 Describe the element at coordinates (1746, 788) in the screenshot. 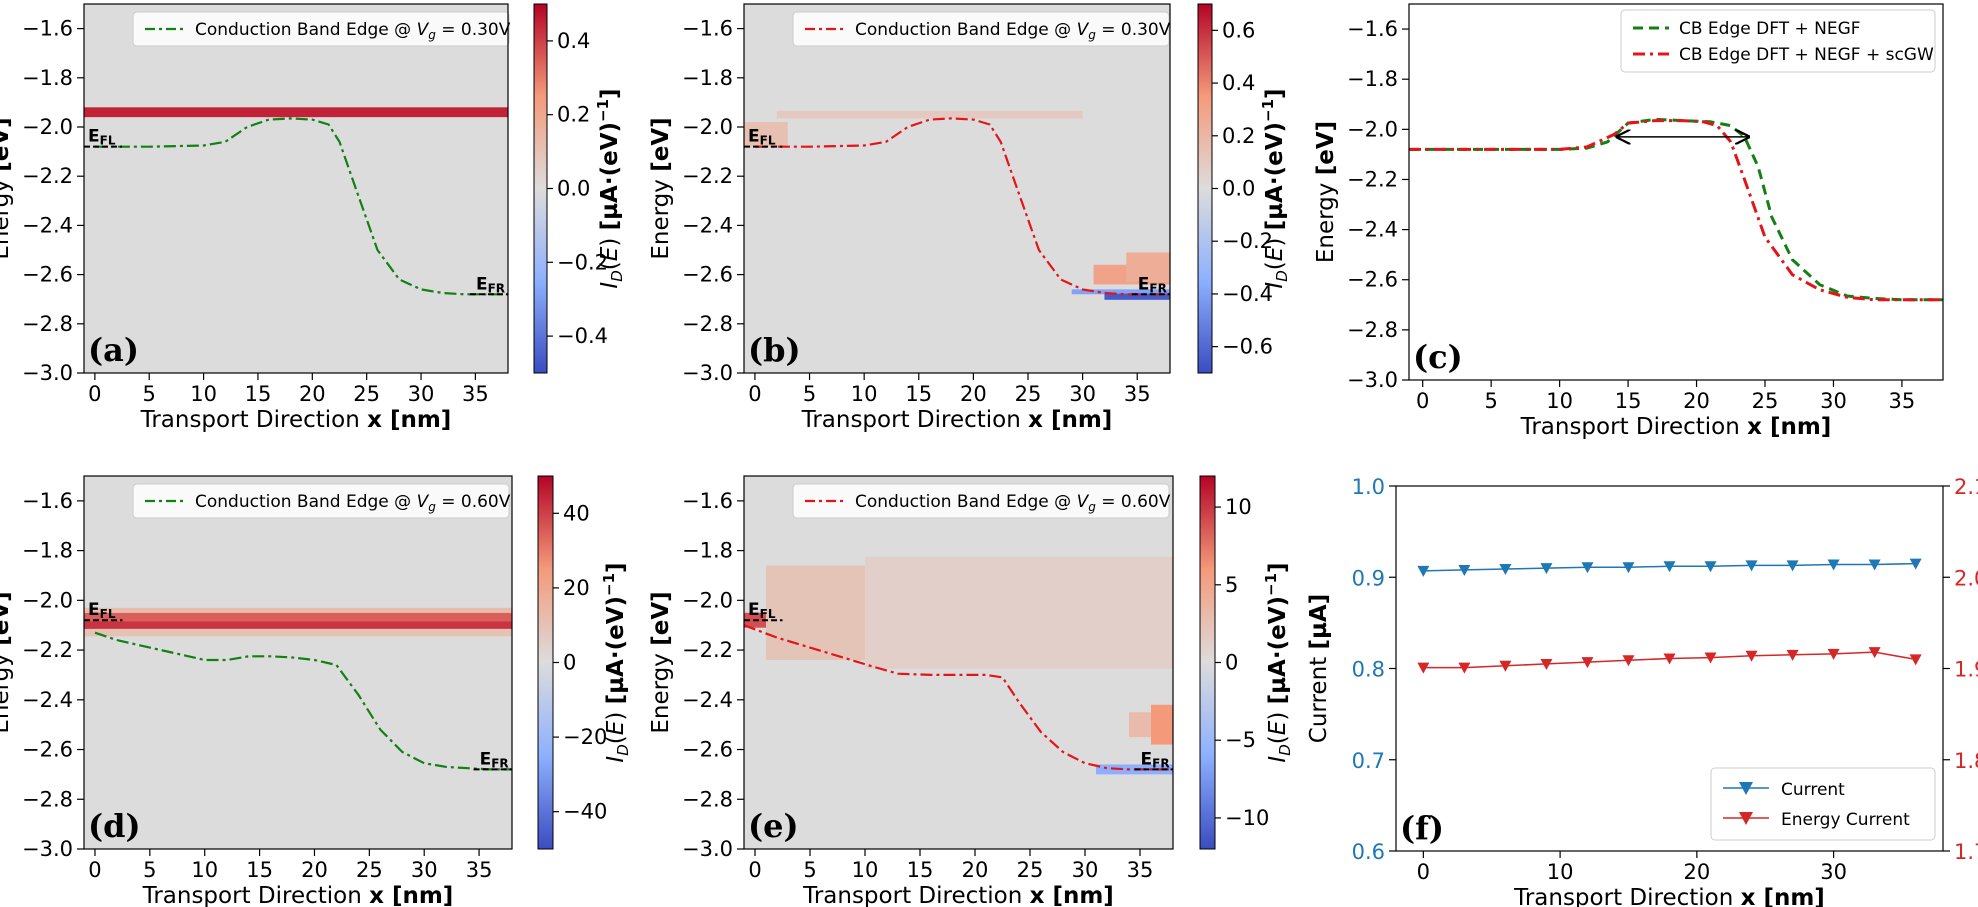

I see `legend-marker` at that location.